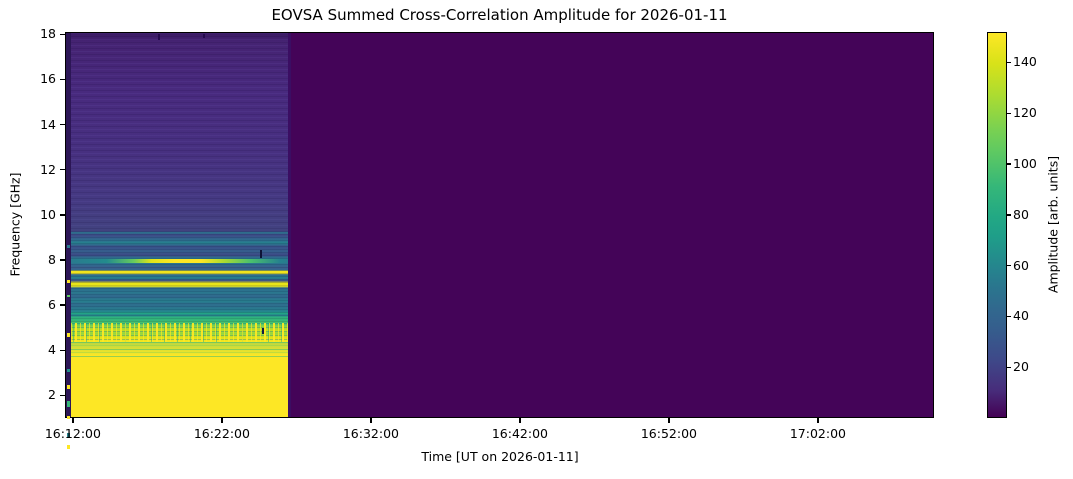  I want to click on y-axis-label: Frequency [GHz], so click(15, 224).